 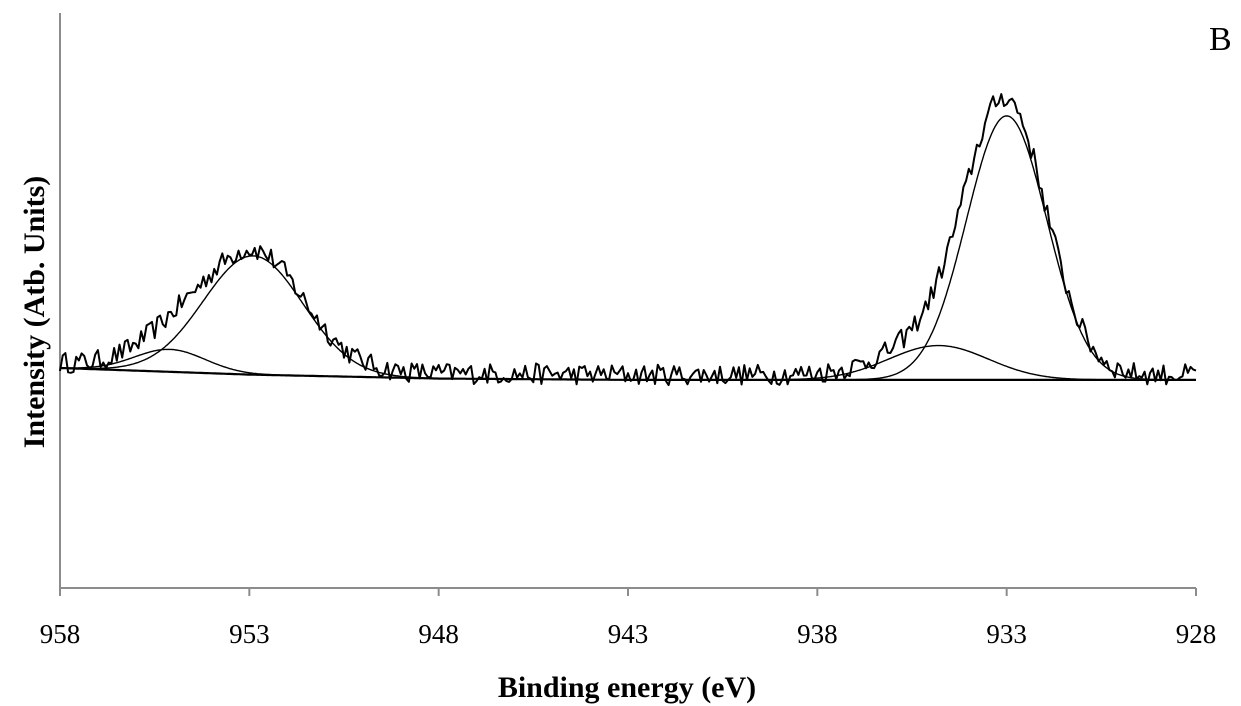 What do you see at coordinates (1006, 634) in the screenshot?
I see `x-tick-label: 933` at bounding box center [1006, 634].